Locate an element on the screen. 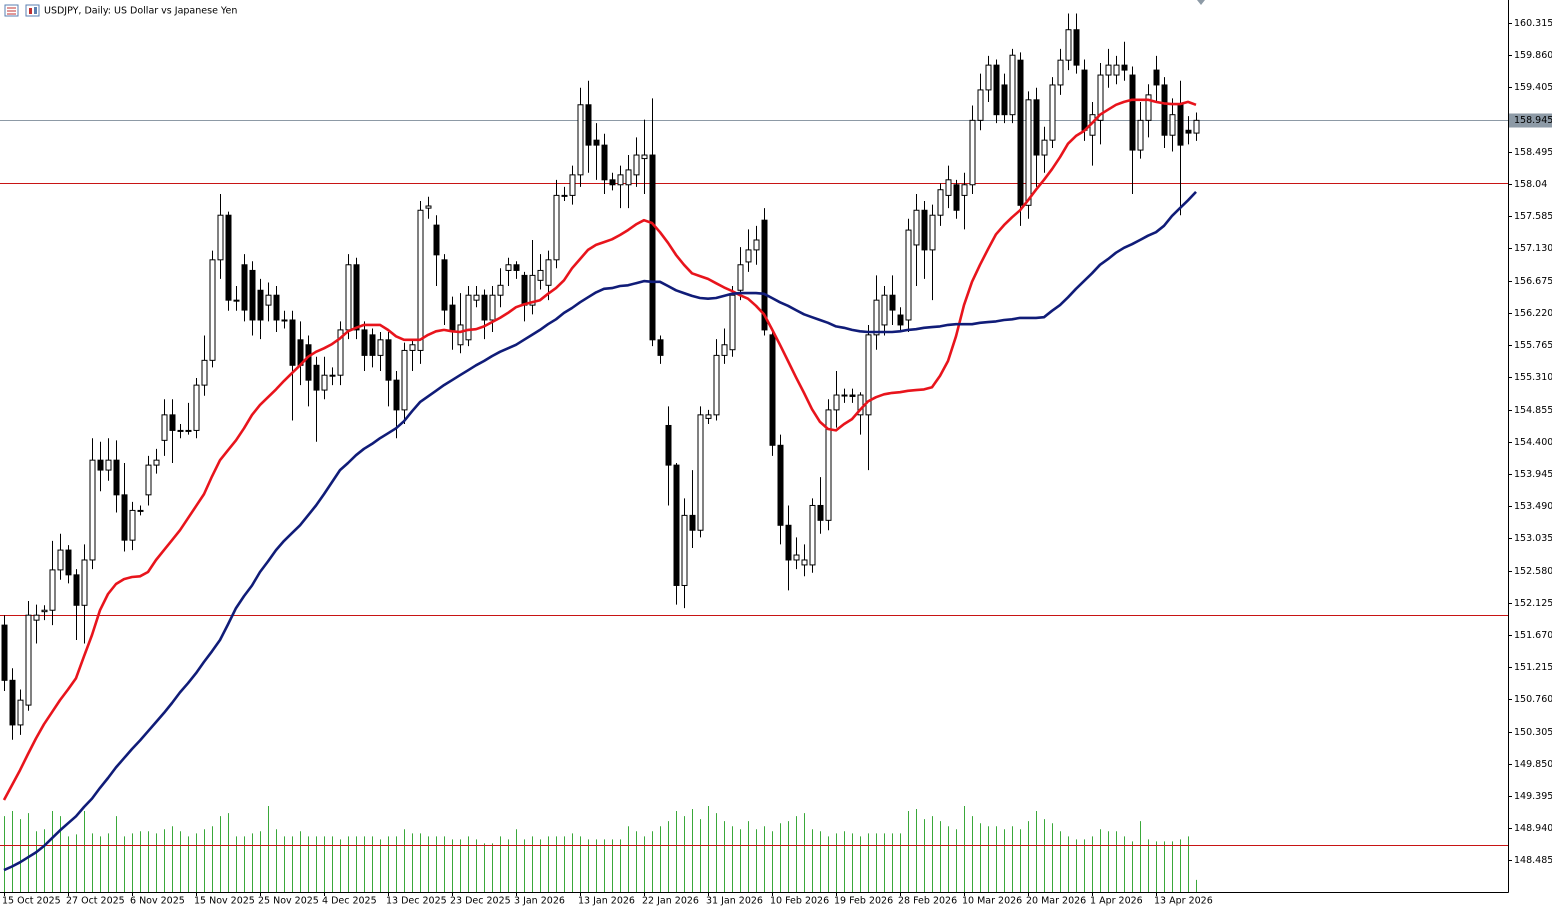 The image size is (1552, 912). y-tick-label: 156.220 is located at coordinates (1533, 313).